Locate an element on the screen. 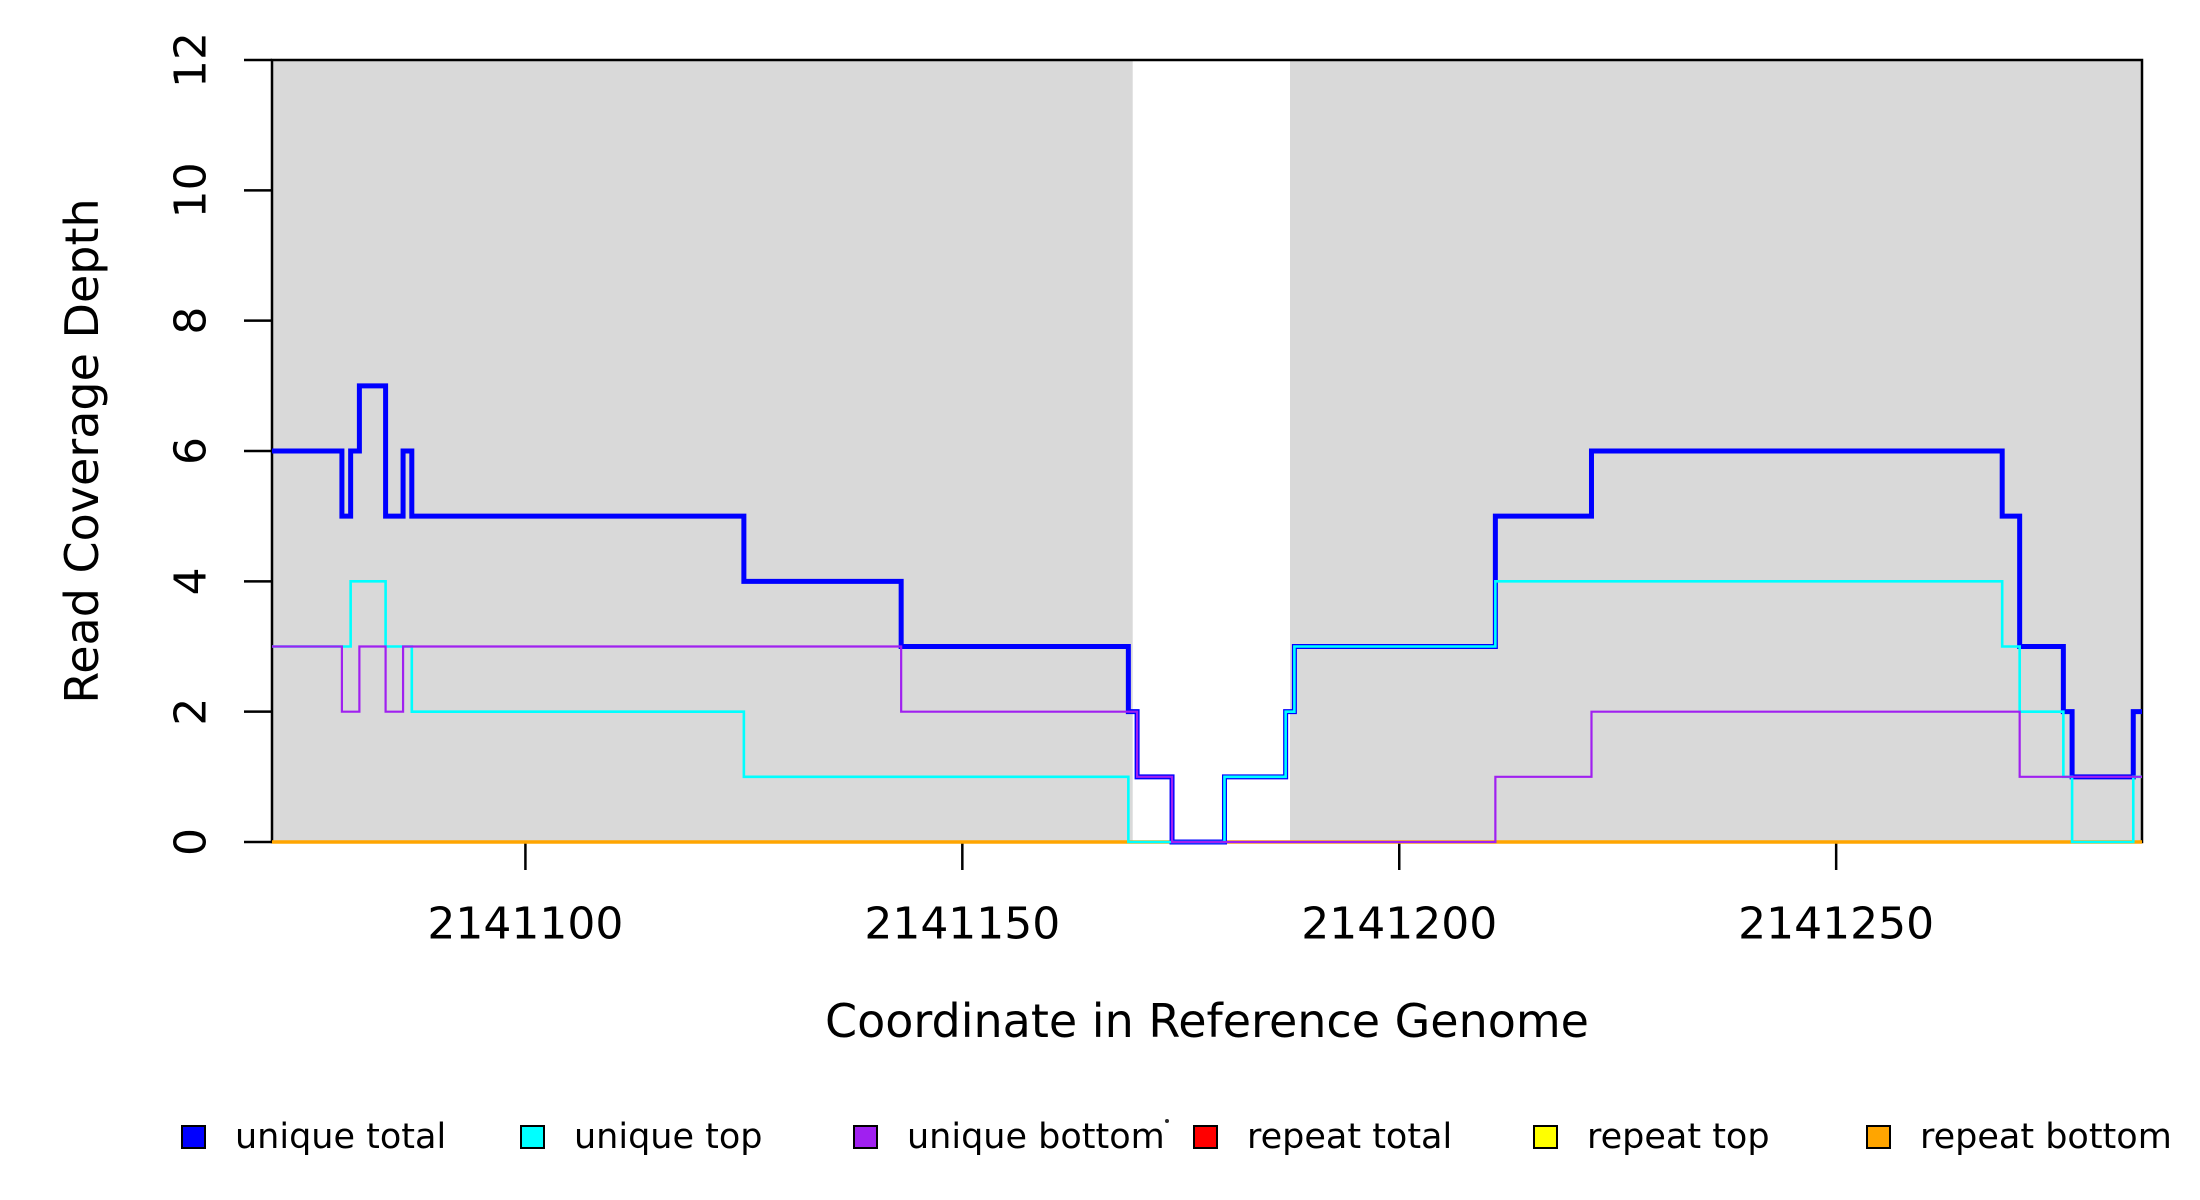  y-tick-label: 0 is located at coordinates (191, 842).